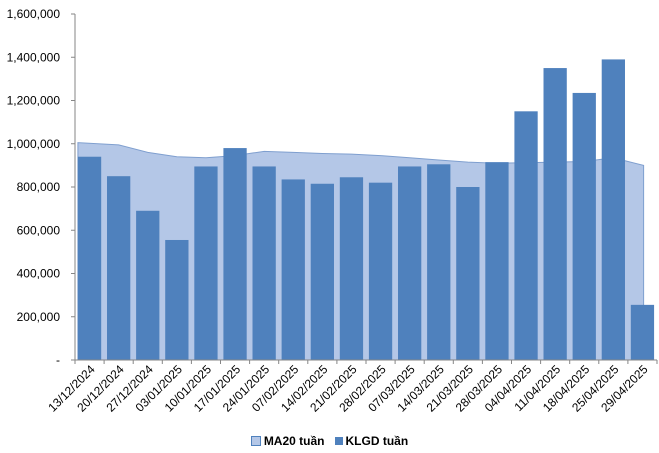 The width and height of the screenshot is (659, 453). Describe the element at coordinates (39, 317) in the screenshot. I see `y-tick-label: 200,000` at that location.